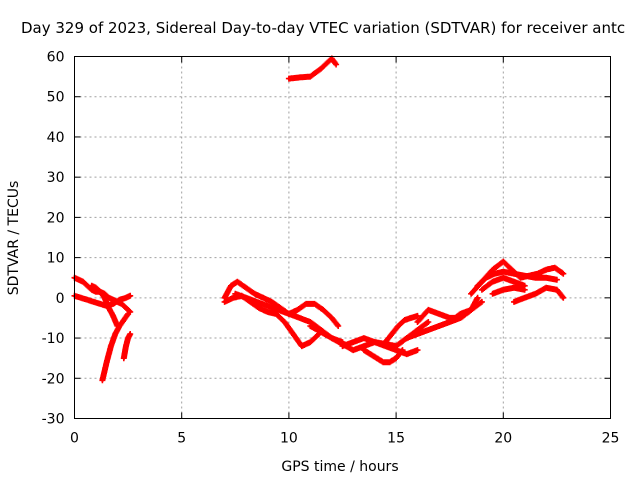  I want to click on y-tick-label: -20, so click(53, 379).